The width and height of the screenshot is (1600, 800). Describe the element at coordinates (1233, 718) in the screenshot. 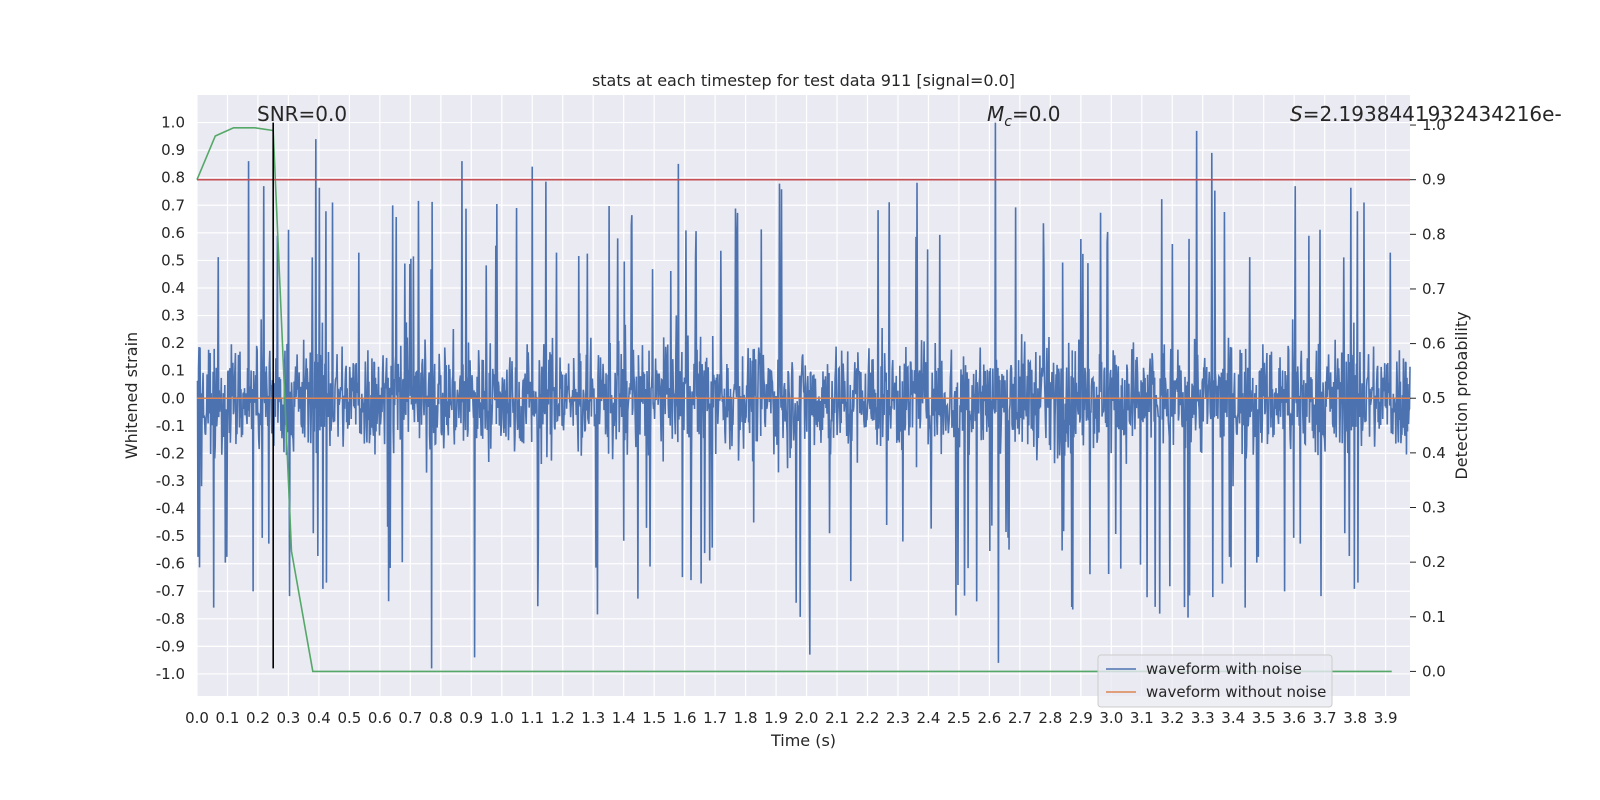

I see `x-tick-label: 3.4` at that location.